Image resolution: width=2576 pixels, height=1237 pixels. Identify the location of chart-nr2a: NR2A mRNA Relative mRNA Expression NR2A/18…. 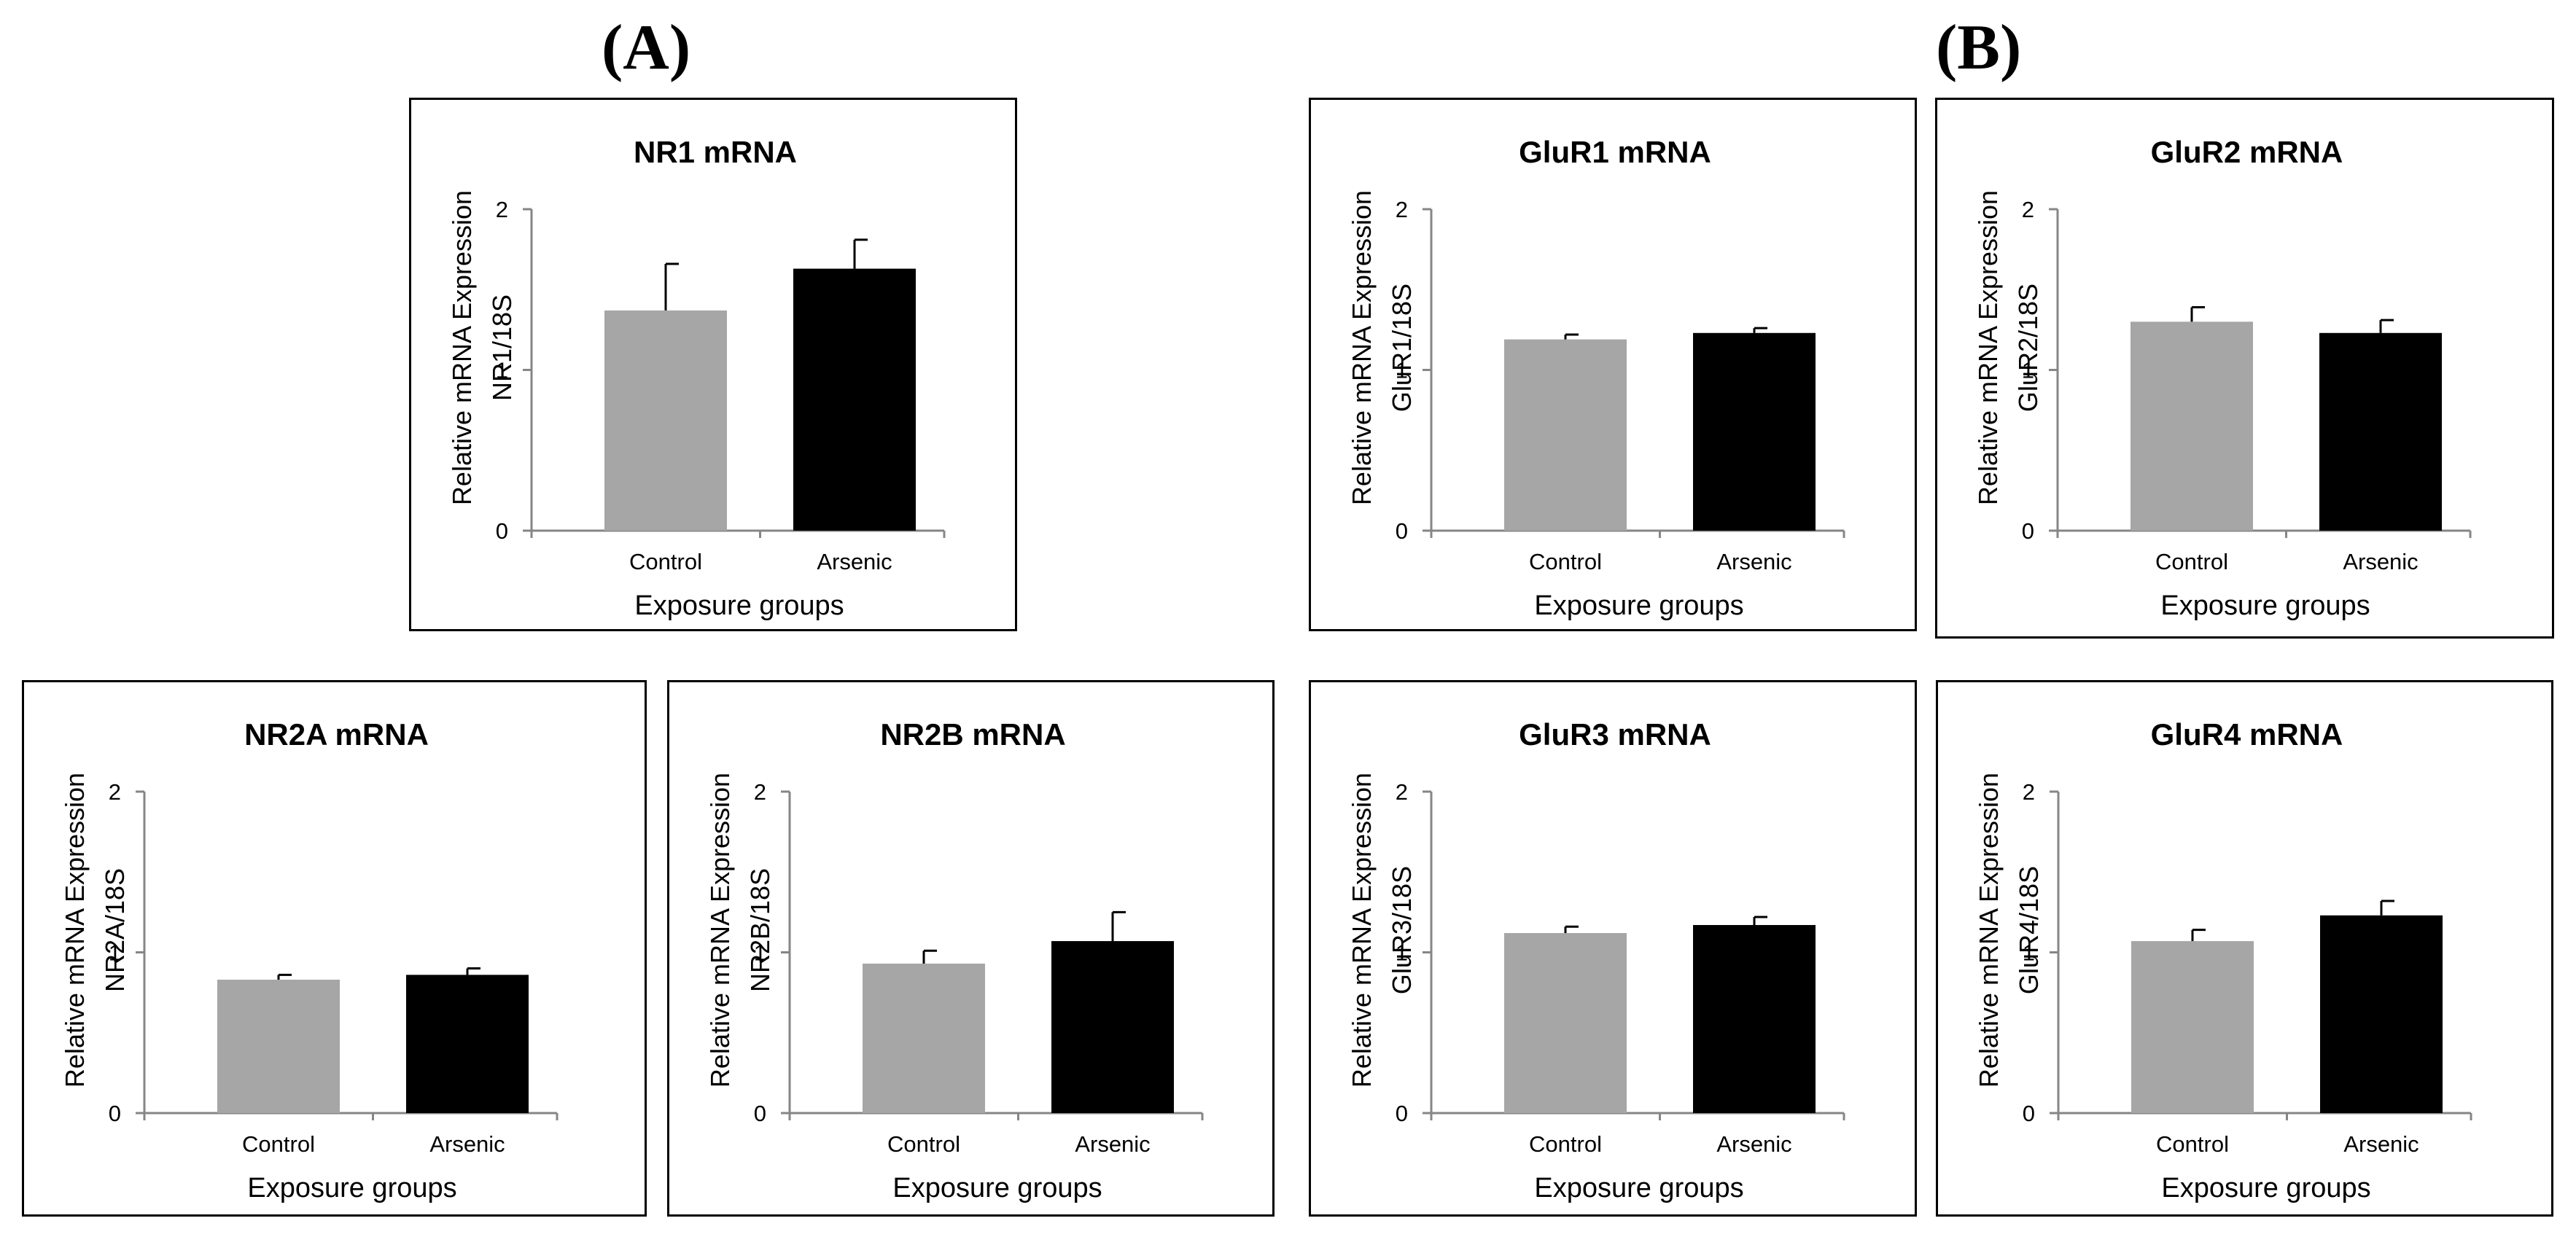
(334, 948).